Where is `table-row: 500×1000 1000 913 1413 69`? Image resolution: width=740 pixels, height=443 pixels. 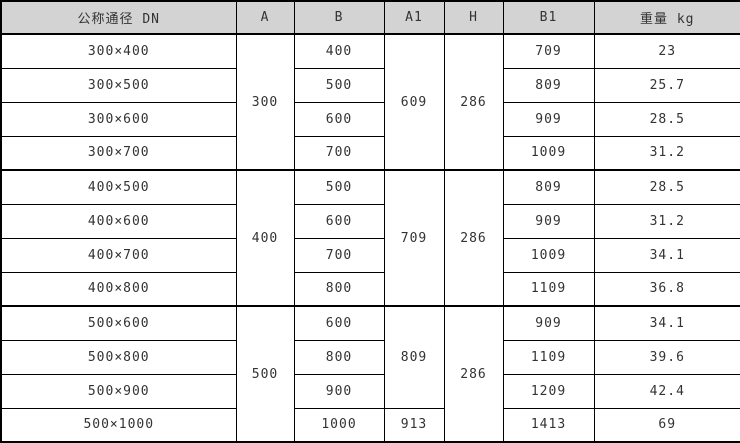 table-row: 500×1000 1000 913 1413 69 is located at coordinates (370, 425).